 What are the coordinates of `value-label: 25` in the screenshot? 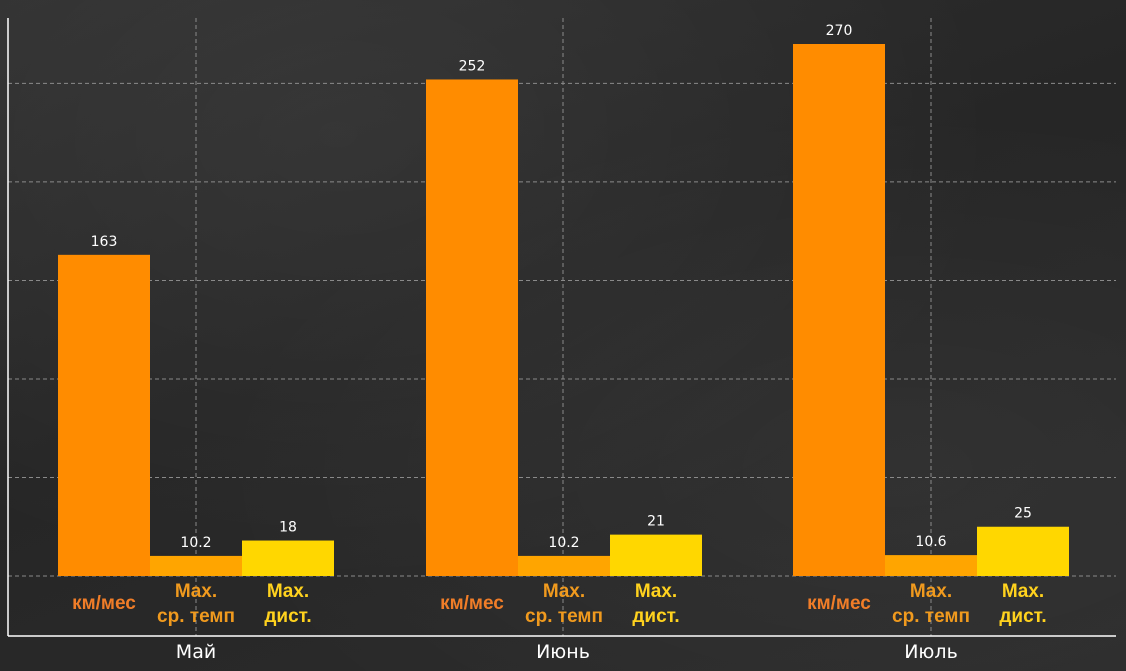 It's located at (1023, 514).